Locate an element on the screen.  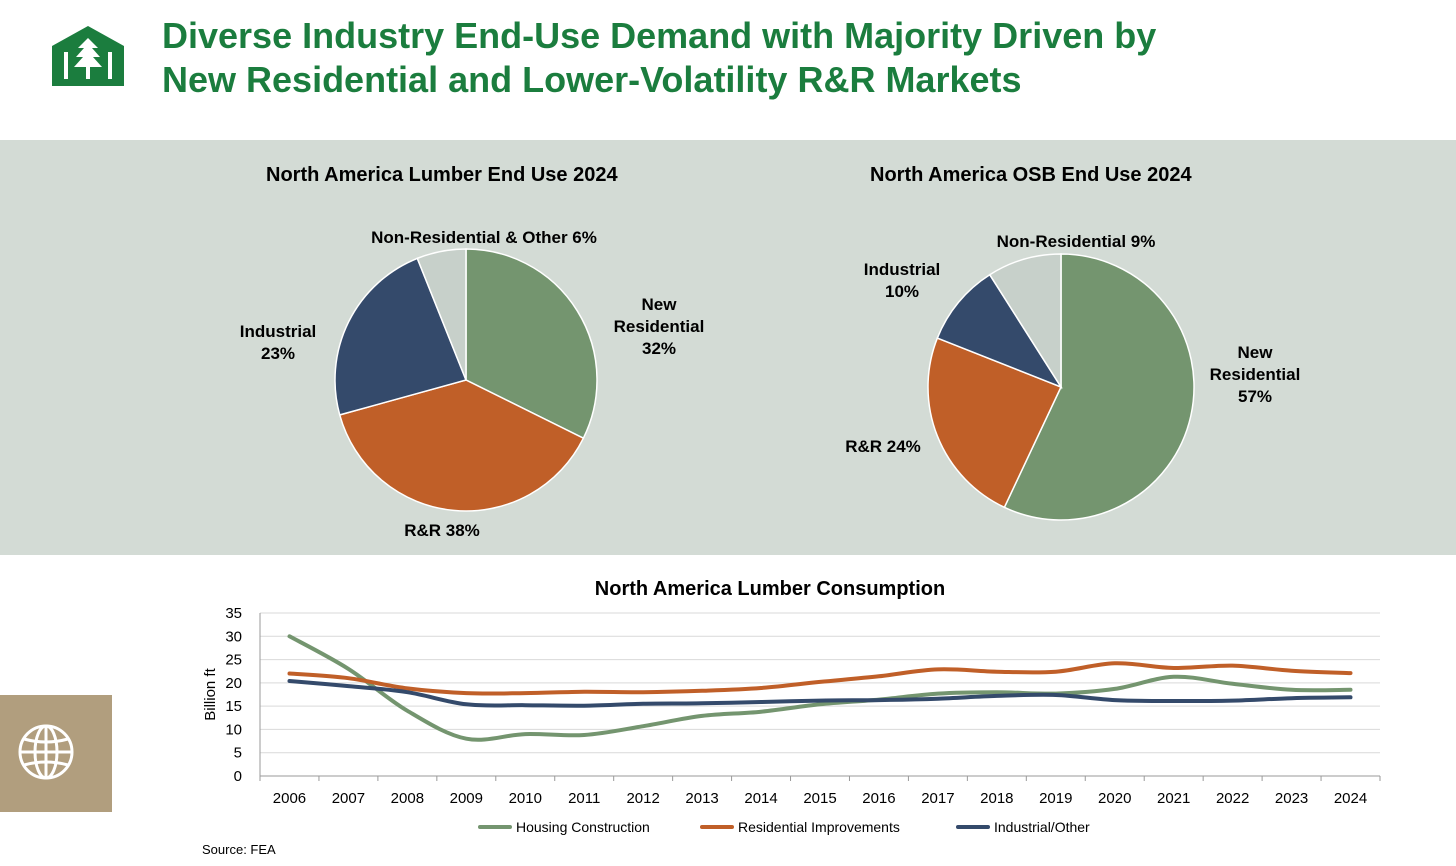
lumber-slice-rr is located at coordinates (461, 445).